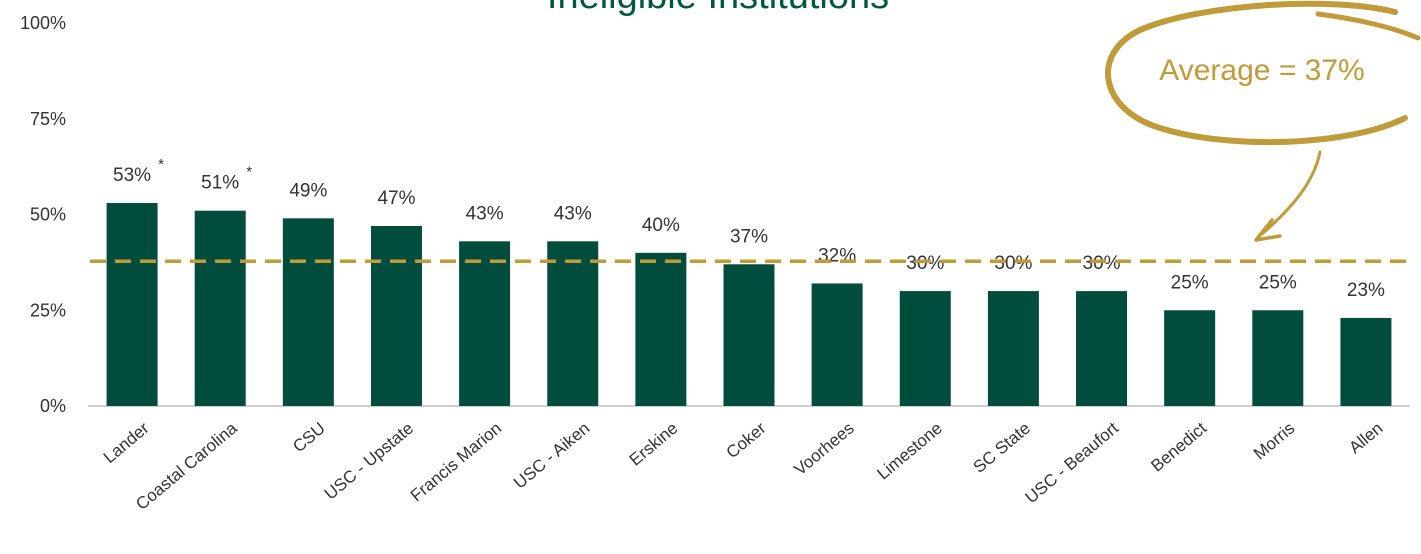  I want to click on category-label: USC - Beaufort, so click(1072, 462).